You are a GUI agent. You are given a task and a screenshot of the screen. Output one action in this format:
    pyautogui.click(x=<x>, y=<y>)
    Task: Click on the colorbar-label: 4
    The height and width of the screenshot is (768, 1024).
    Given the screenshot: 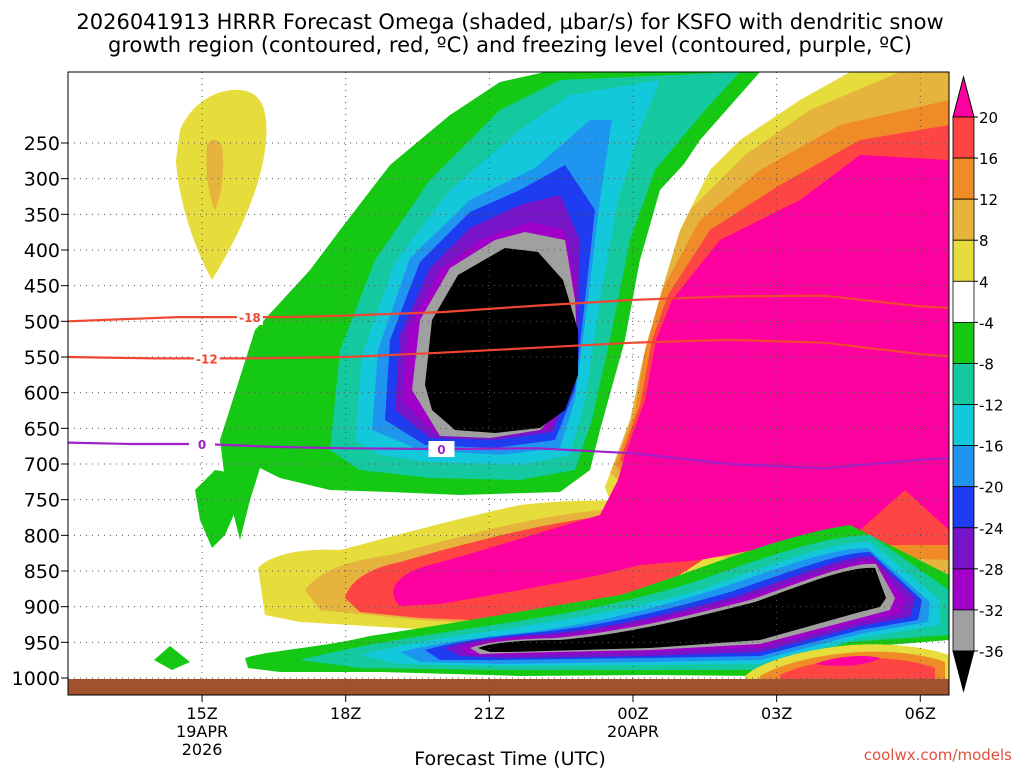 What is the action you would take?
    pyautogui.click(x=984, y=282)
    